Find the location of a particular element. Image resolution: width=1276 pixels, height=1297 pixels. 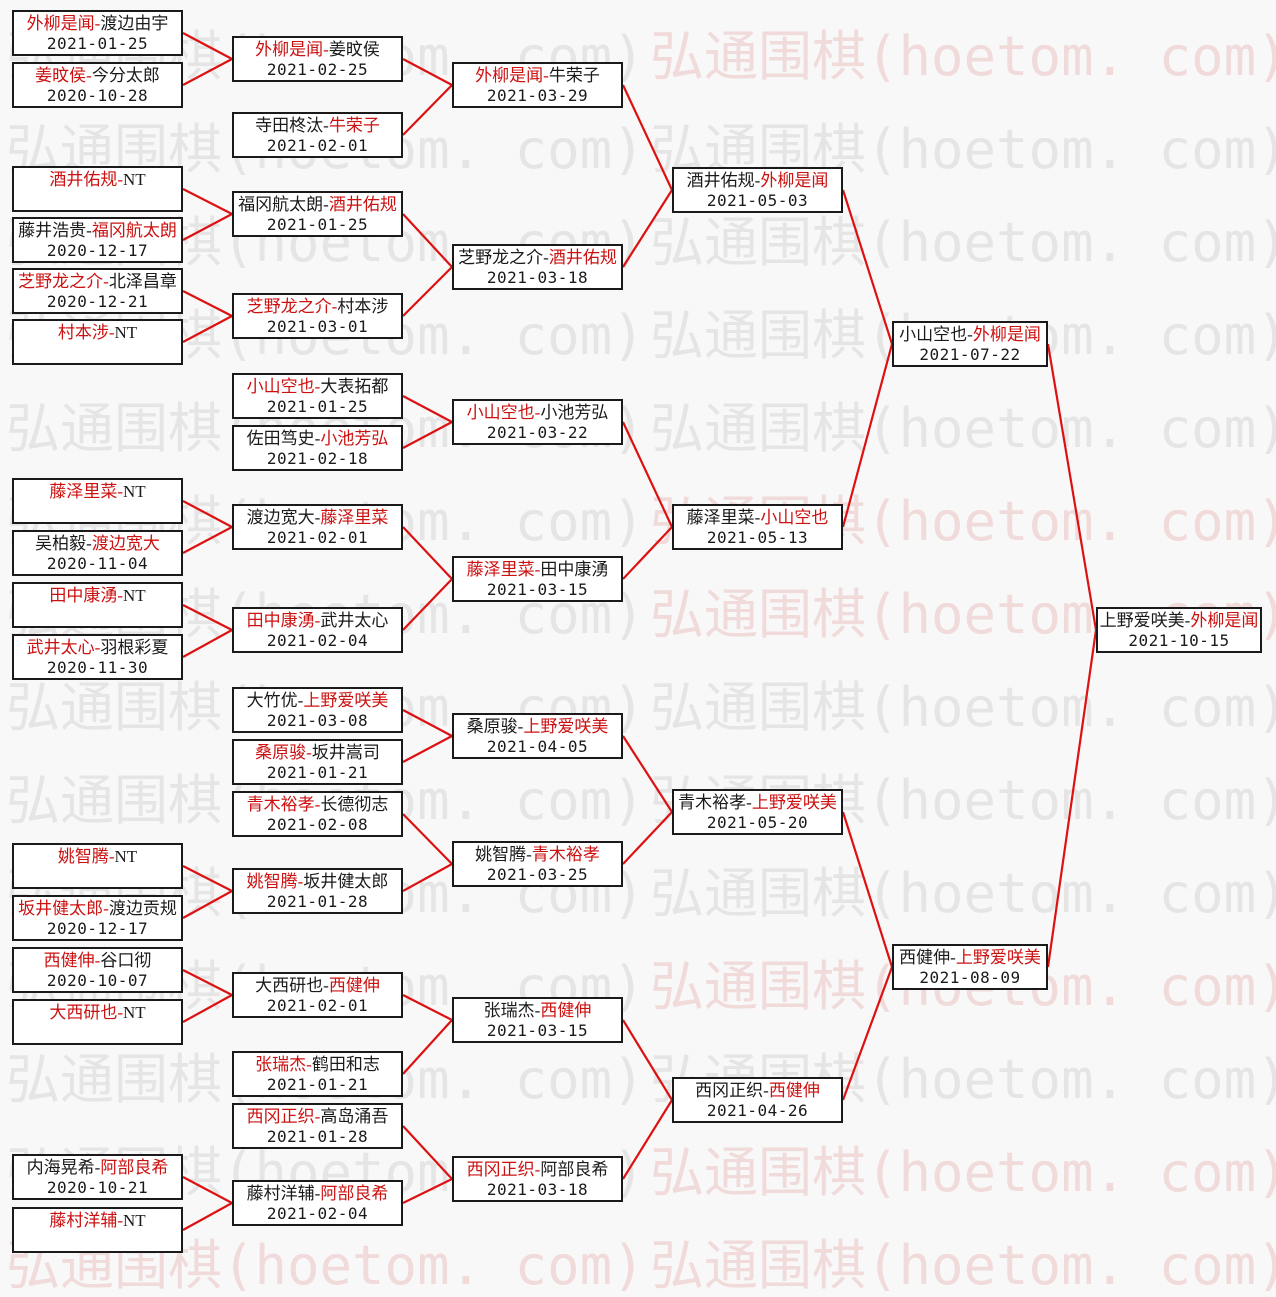

match-box-r5m2: 西健伸-上野爱咲美 2021-08-09 is located at coordinates (970, 967).